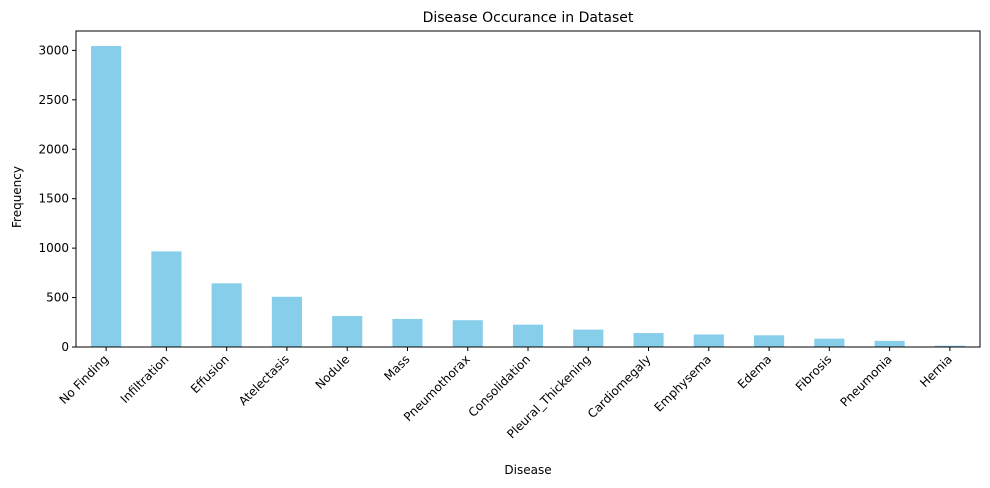 The width and height of the screenshot is (990, 488). What do you see at coordinates (682, 383) in the screenshot?
I see `x-tick-label: Emphysema` at bounding box center [682, 383].